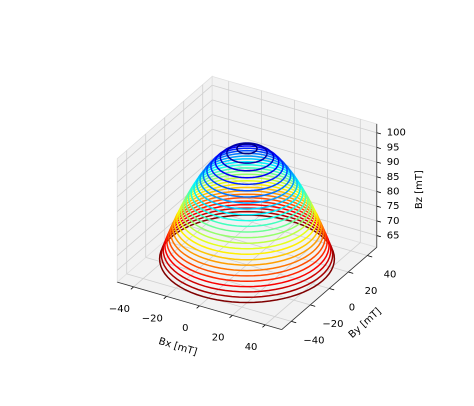 This screenshot has height=406, width=474. I want to click on y-tick-label: −40, so click(313, 340).